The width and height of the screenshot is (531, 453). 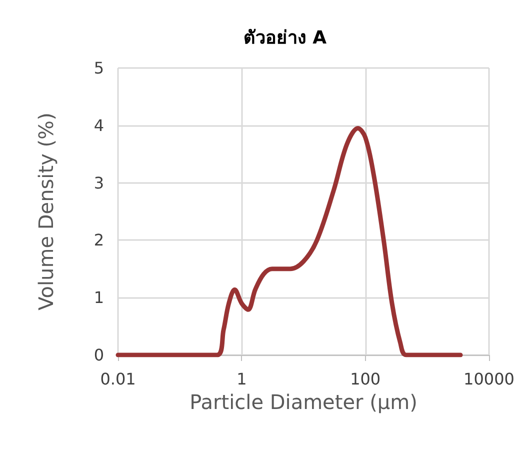 What do you see at coordinates (99, 240) in the screenshot?
I see `y-tick-label: 2` at bounding box center [99, 240].